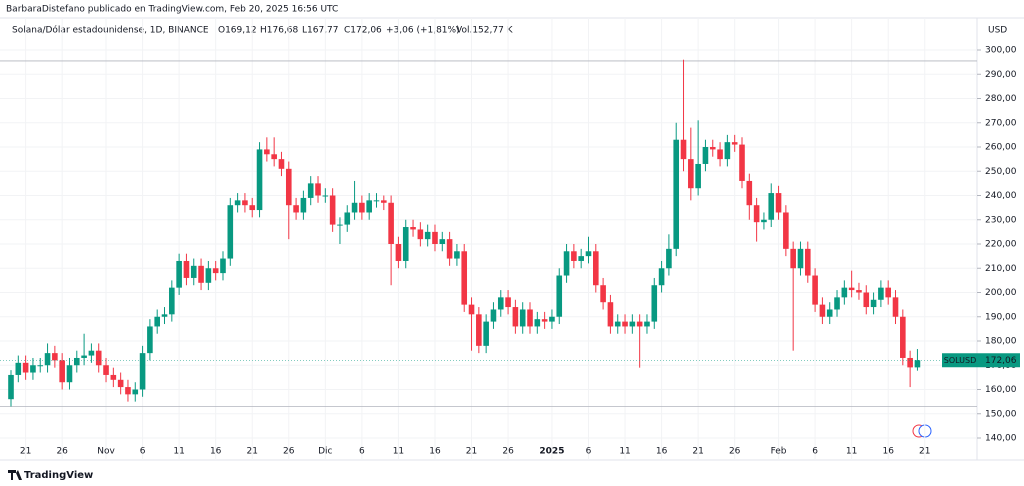 Image resolution: width=1024 pixels, height=486 pixels. Describe the element at coordinates (1001, 269) in the screenshot. I see `y-tick-label: 210,00` at that location.